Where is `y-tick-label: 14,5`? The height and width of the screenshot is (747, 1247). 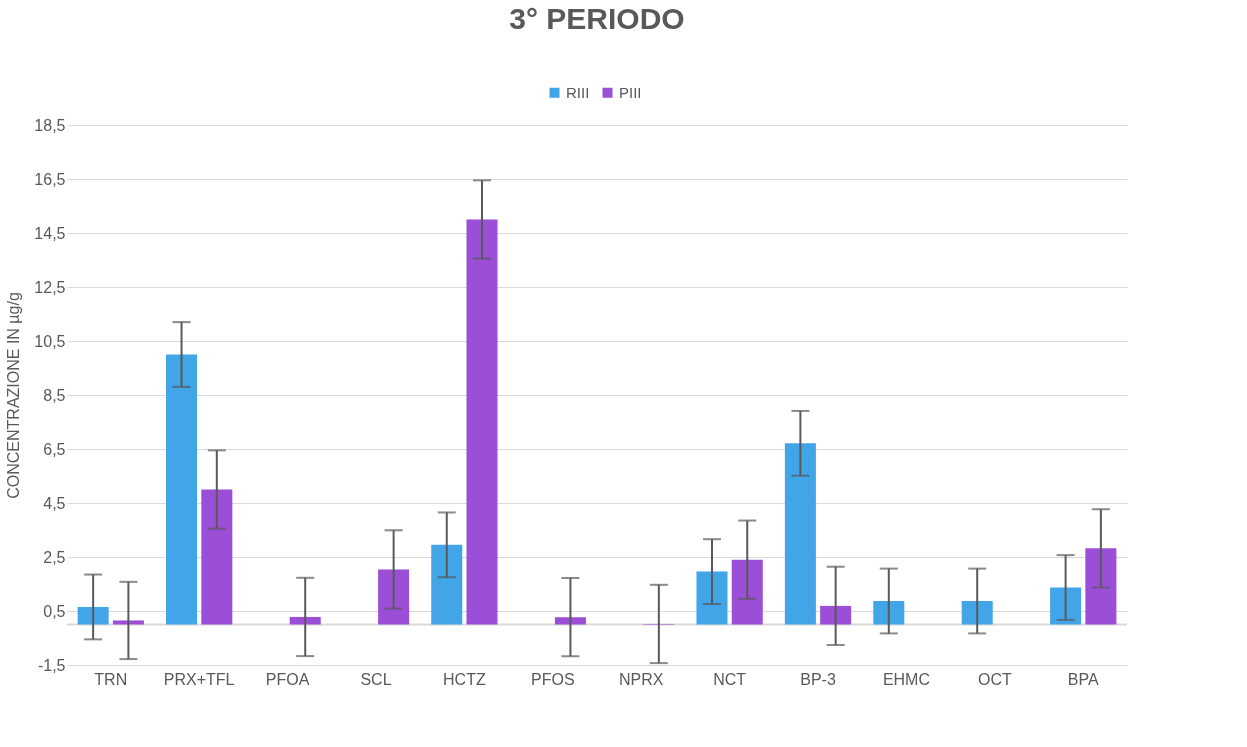 y-tick-label: 14,5 is located at coordinates (50, 233).